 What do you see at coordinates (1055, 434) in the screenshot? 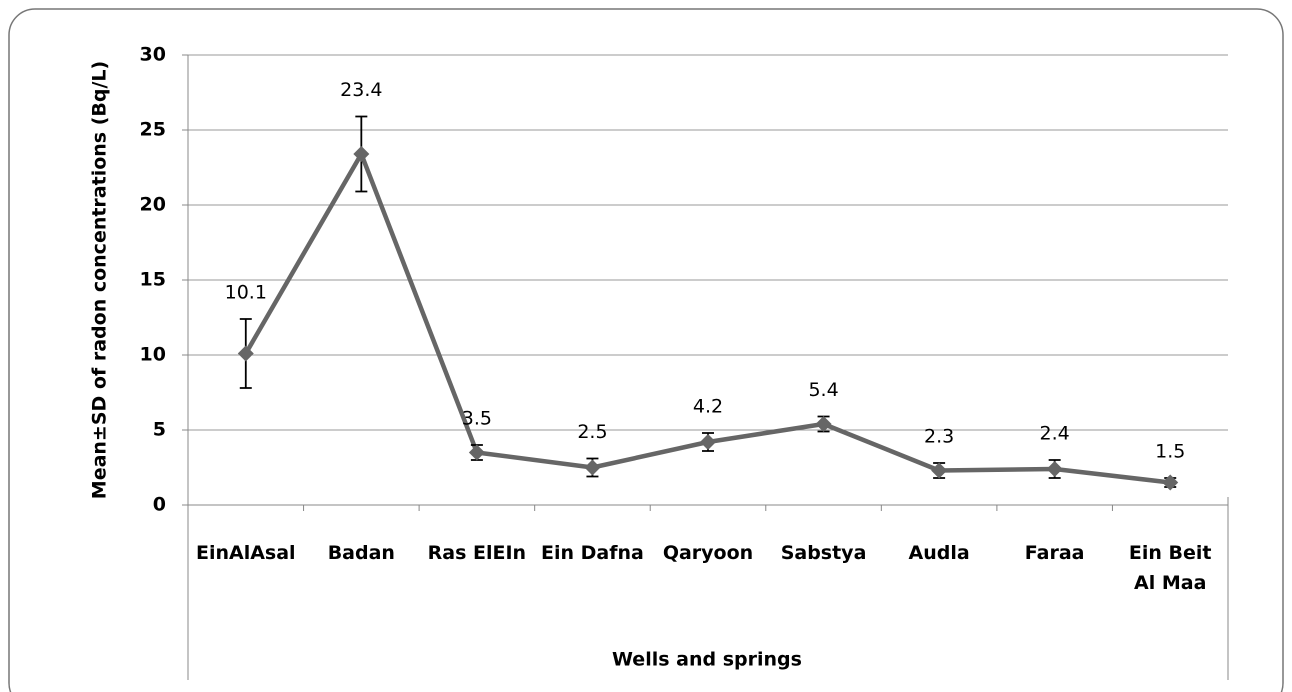
I see `data-label: 2.4` at bounding box center [1055, 434].